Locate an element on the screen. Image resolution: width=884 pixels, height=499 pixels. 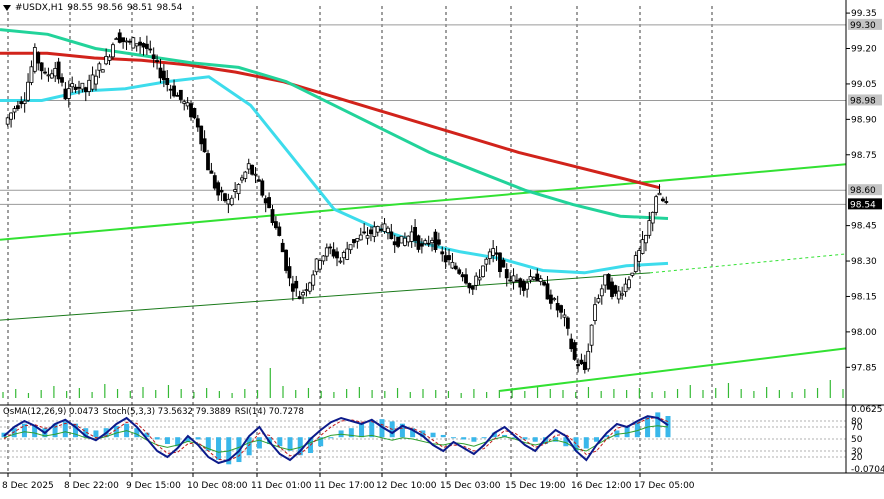
price-tick-label: 98.90 is located at coordinates (864, 120).